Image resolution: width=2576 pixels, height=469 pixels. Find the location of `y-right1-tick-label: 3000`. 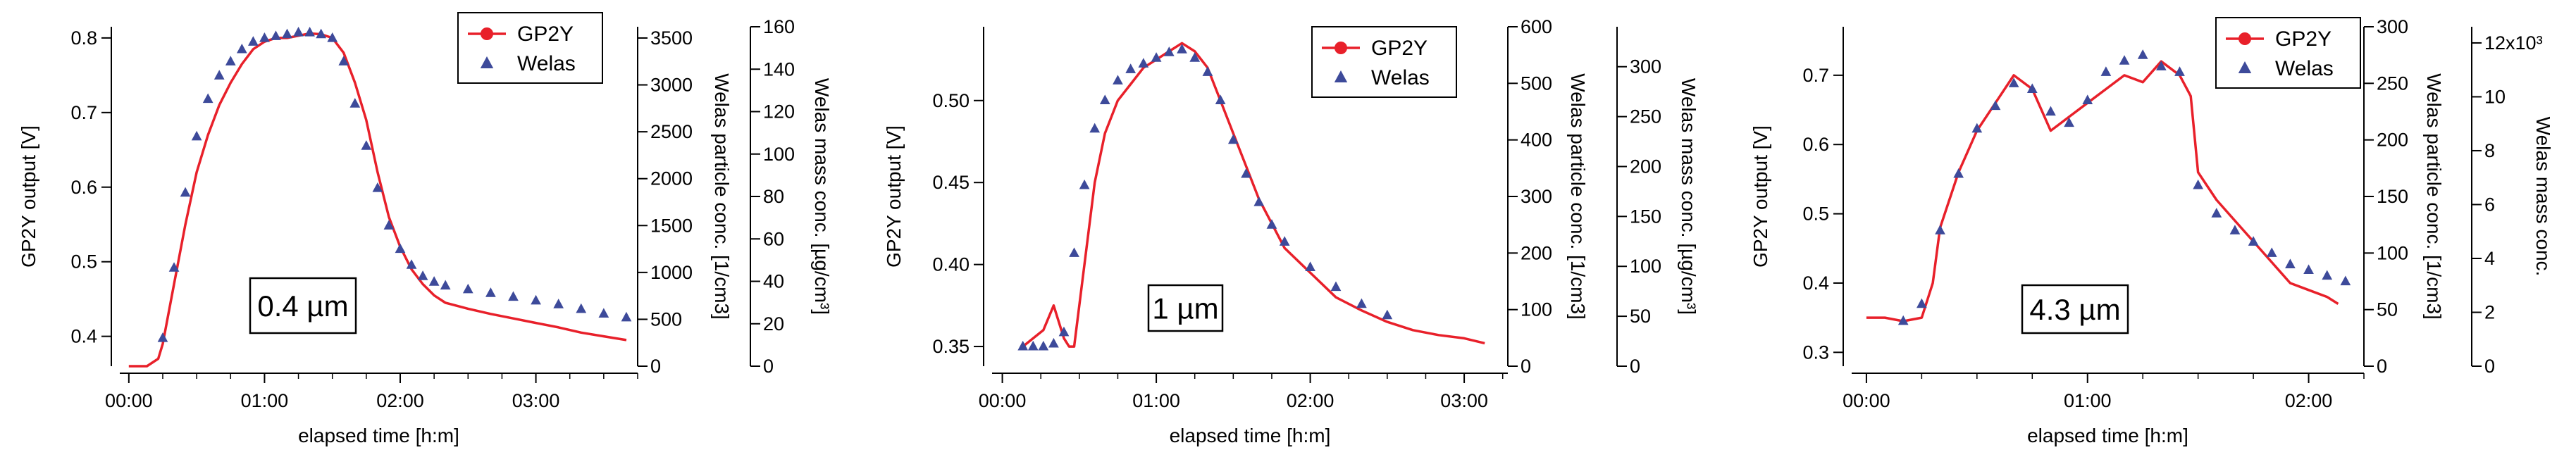

y-right1-tick-label: 3000 is located at coordinates (671, 85).